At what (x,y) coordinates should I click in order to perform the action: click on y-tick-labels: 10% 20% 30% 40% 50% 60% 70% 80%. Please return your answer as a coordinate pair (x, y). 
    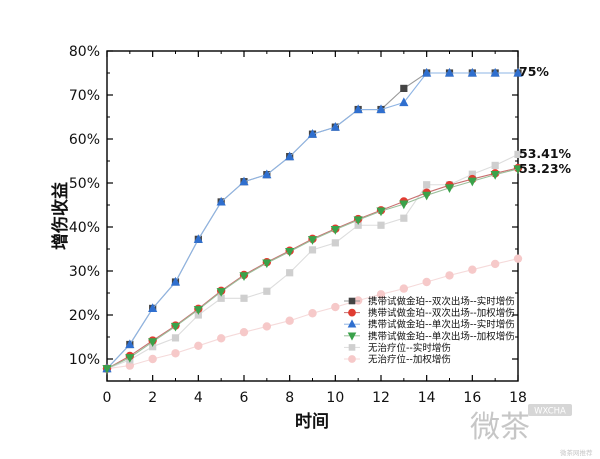
    Looking at the image, I should click on (84, 206).